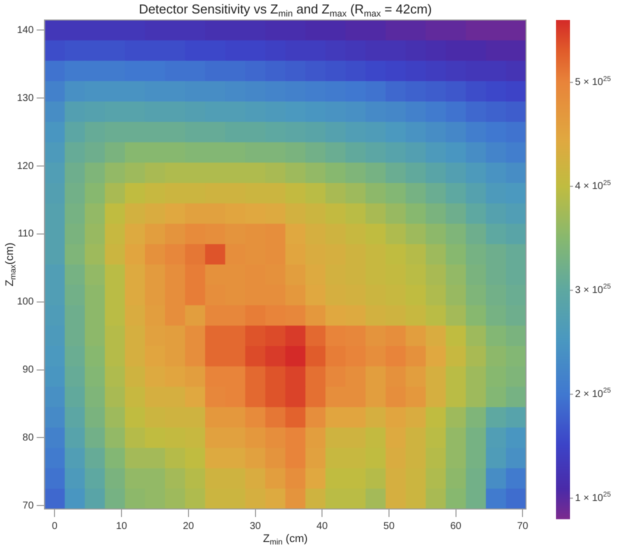 This screenshot has width=618, height=549. I want to click on y-tick-label: 70, so click(28, 506).